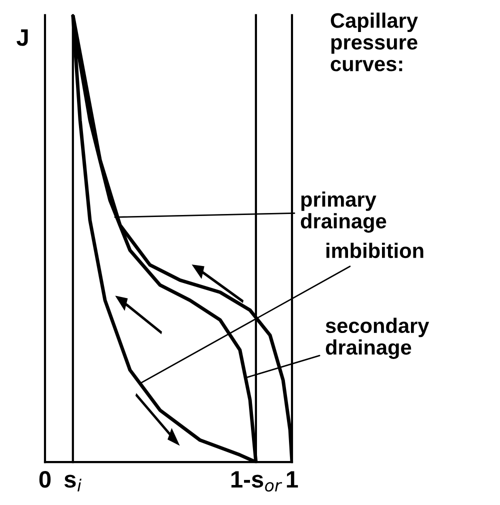 The width and height of the screenshot is (500, 505). Describe the element at coordinates (292, 479) in the screenshot. I see `x-tick-label: 1` at that location.